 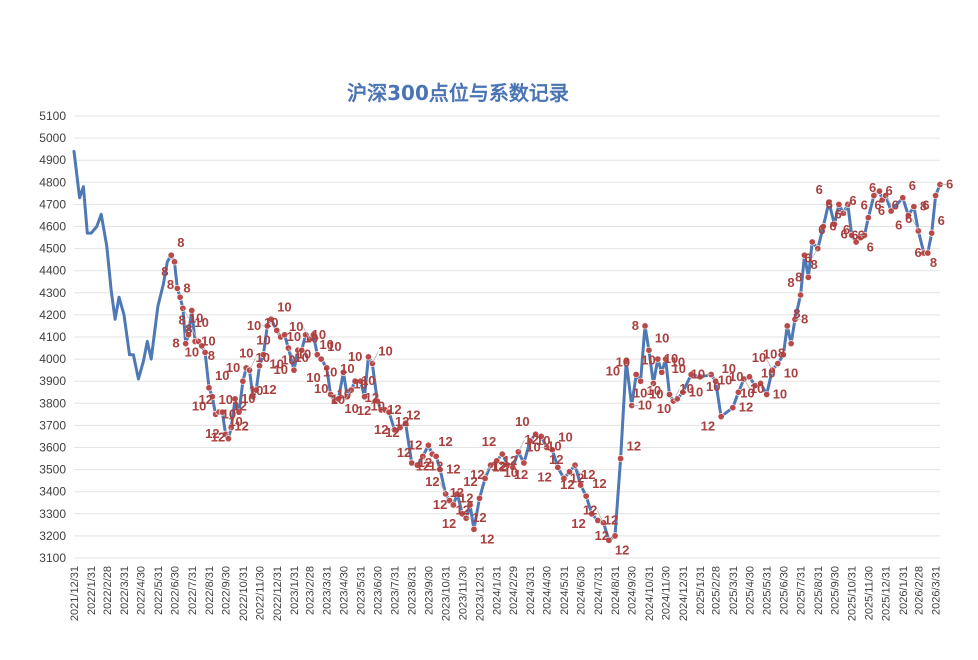 I want to click on y-tick-label: 4700, so click(x=52, y=204).